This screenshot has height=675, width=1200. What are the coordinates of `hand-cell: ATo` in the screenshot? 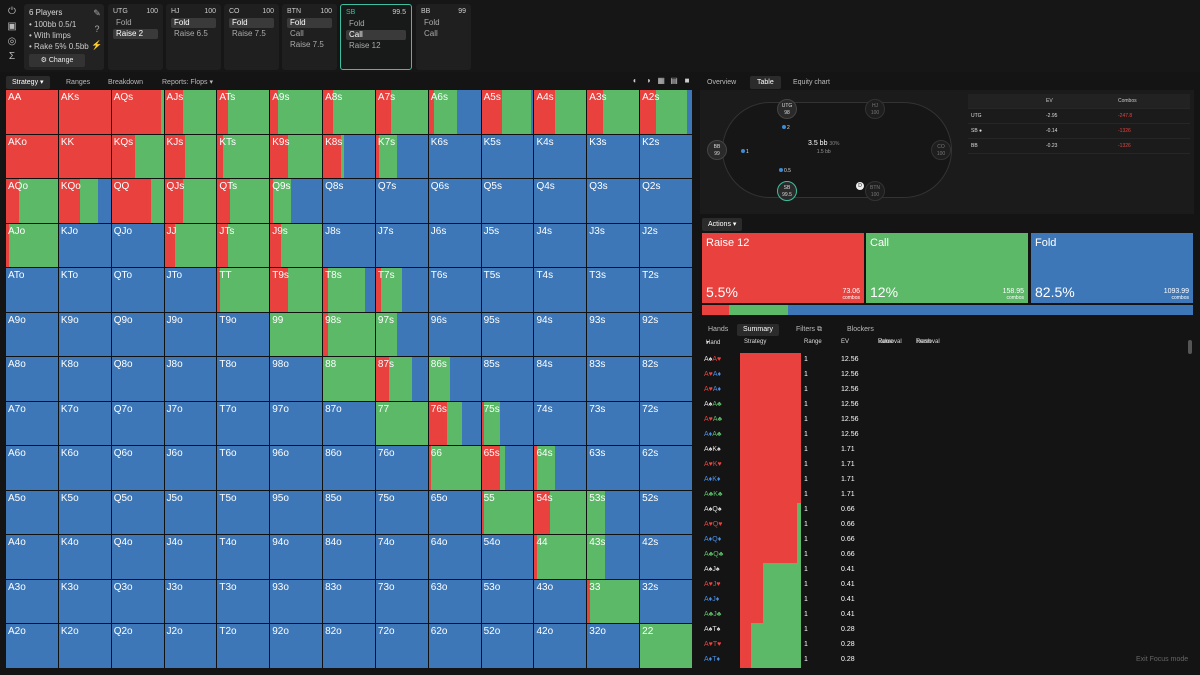 It's located at (32, 290).